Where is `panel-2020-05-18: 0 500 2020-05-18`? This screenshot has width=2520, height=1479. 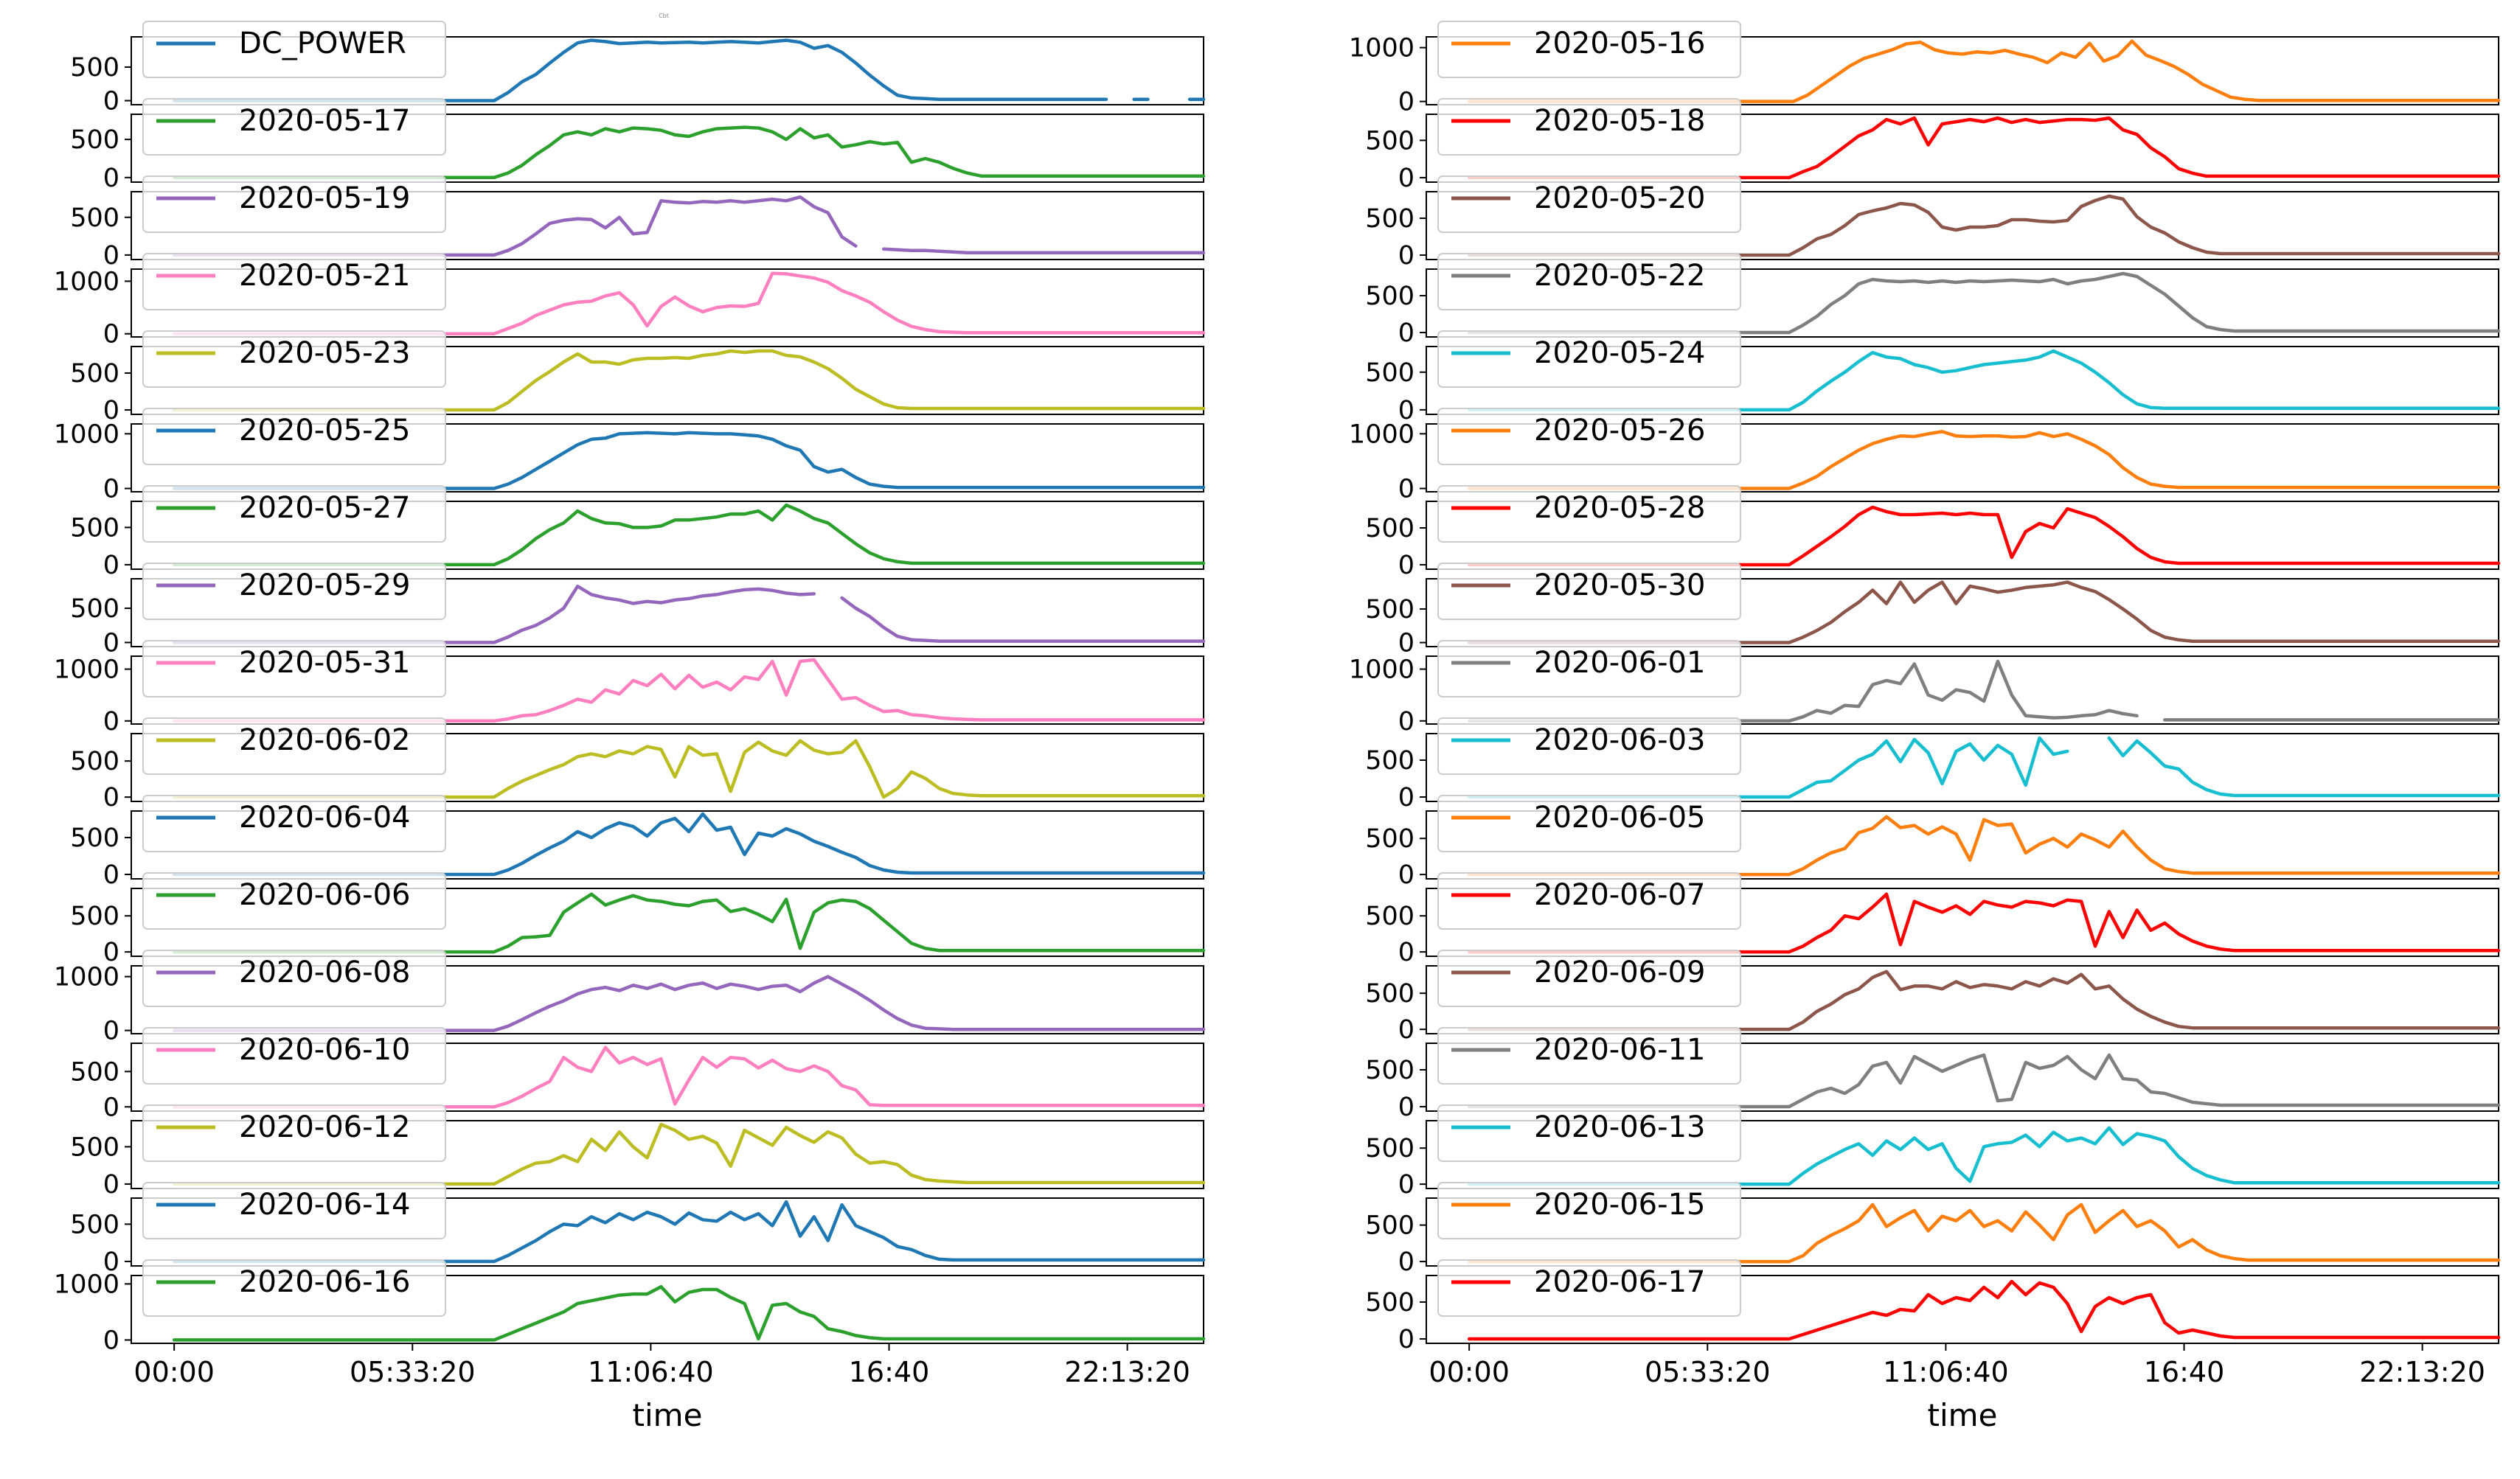
panel-2020-05-18: 0 500 2020-05-18 is located at coordinates (1933, 145).